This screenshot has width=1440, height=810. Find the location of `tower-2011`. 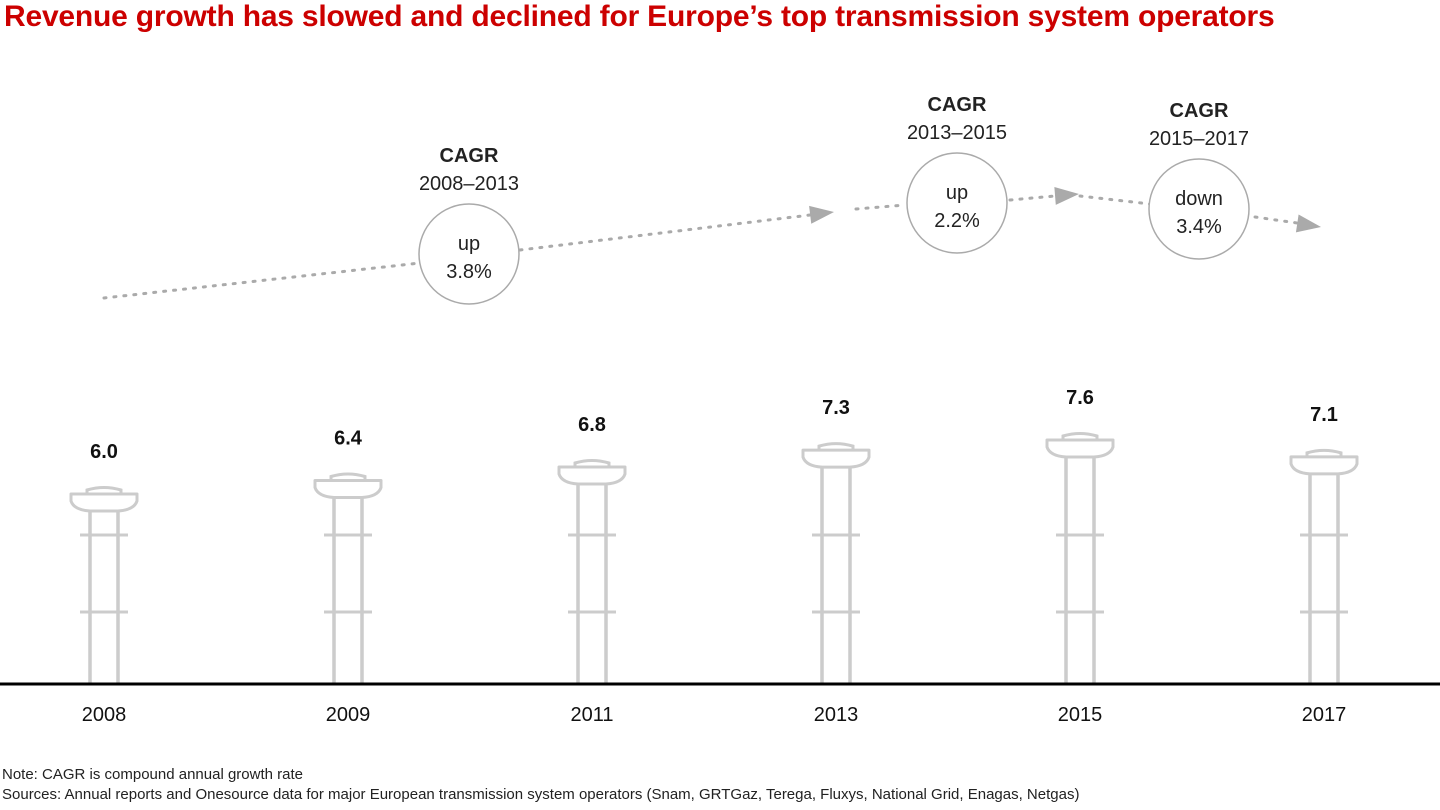

tower-2011 is located at coordinates (592, 571).